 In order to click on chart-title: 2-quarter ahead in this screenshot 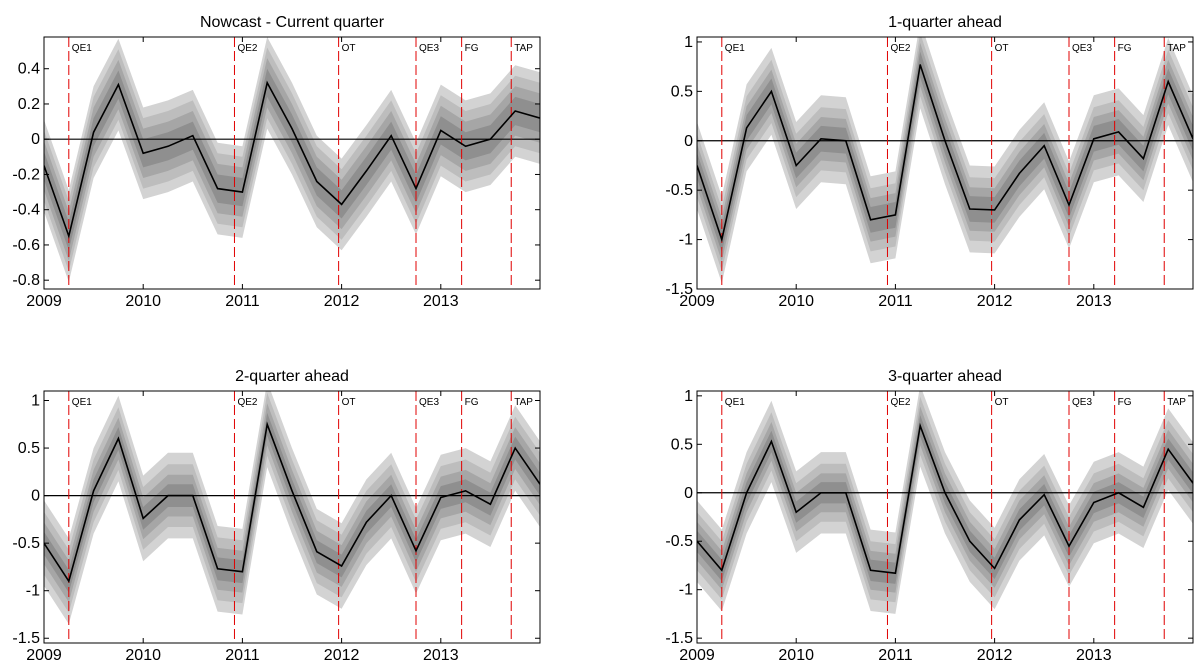, I will do `click(292, 376)`.